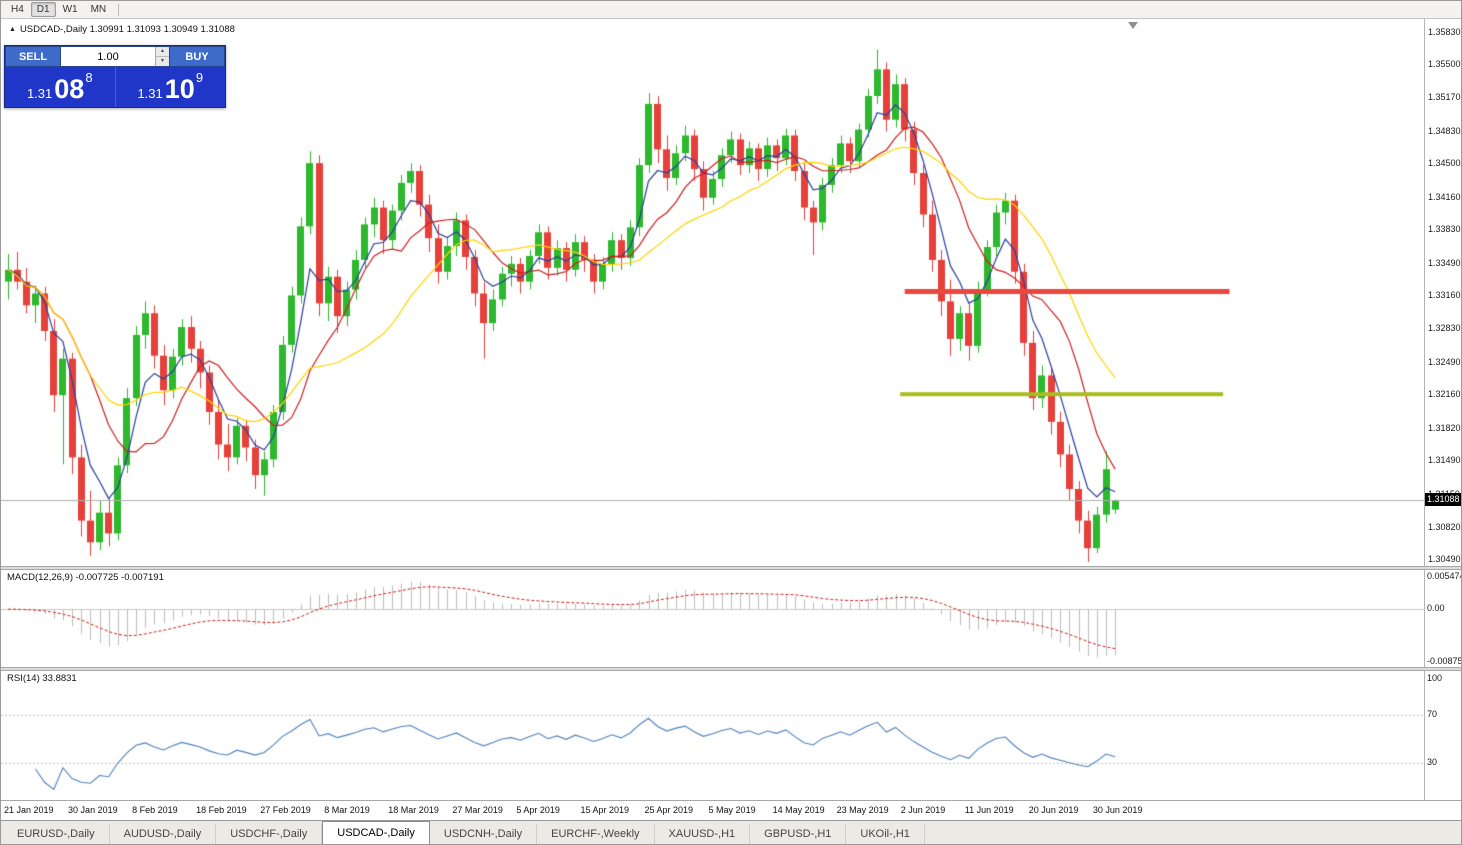  I want to click on time-axis-label: 18 Mar 2019, so click(413, 810).